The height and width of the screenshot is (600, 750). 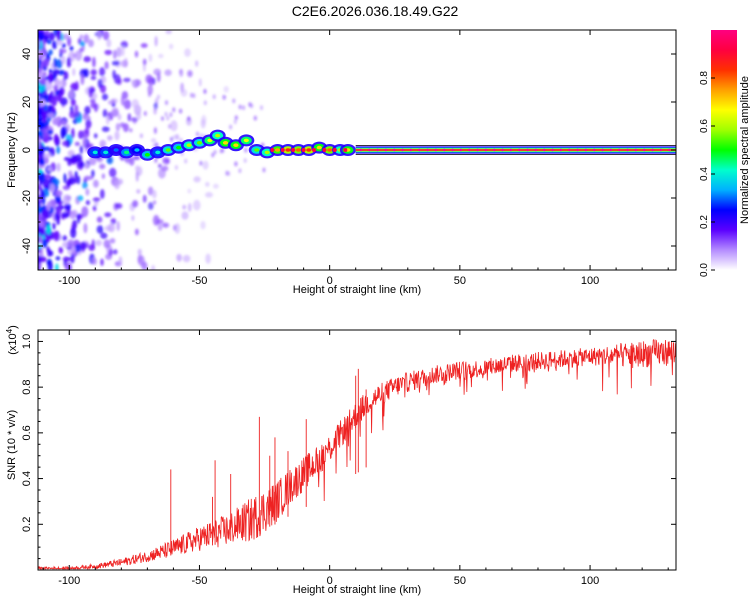 I want to click on y-tick-label: -40, so click(x=27, y=246).